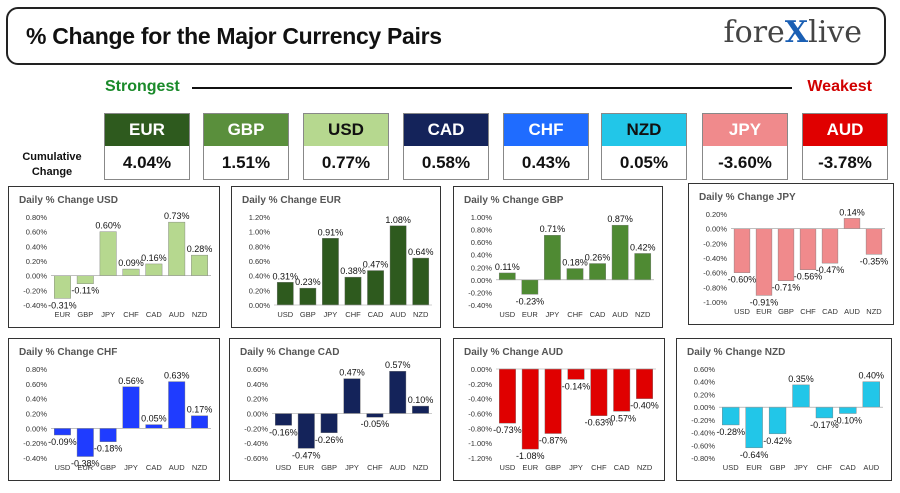  I want to click on data-label: -0.56%, so click(808, 277).